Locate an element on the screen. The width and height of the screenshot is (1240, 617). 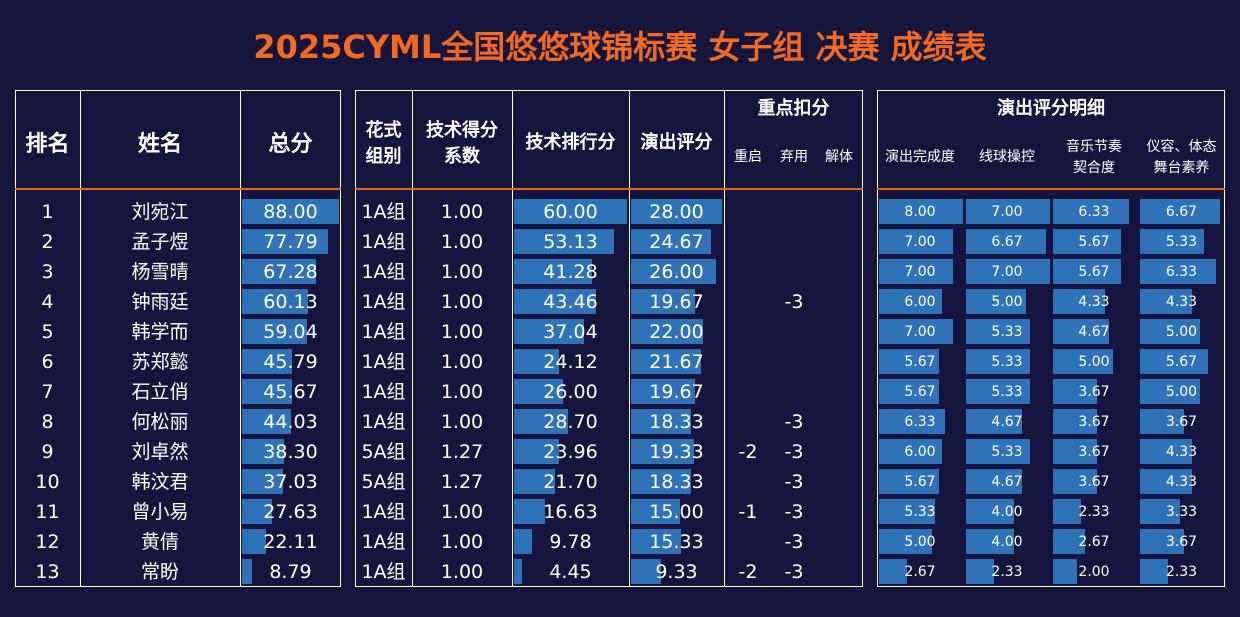
name-cell: 韩汶君 is located at coordinates (160, 482).